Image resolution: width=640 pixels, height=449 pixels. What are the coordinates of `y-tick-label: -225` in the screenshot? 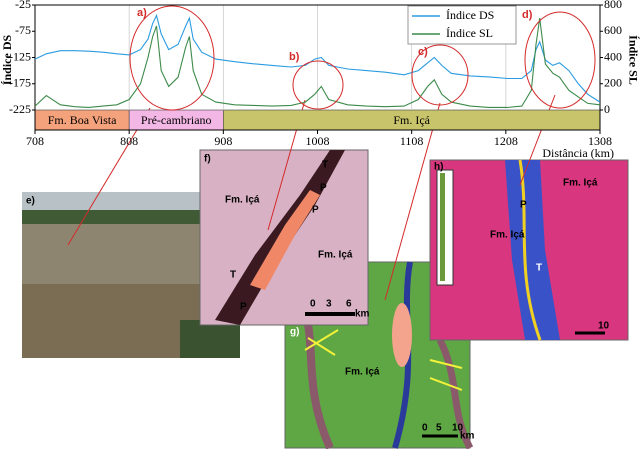 It's located at (20, 109).